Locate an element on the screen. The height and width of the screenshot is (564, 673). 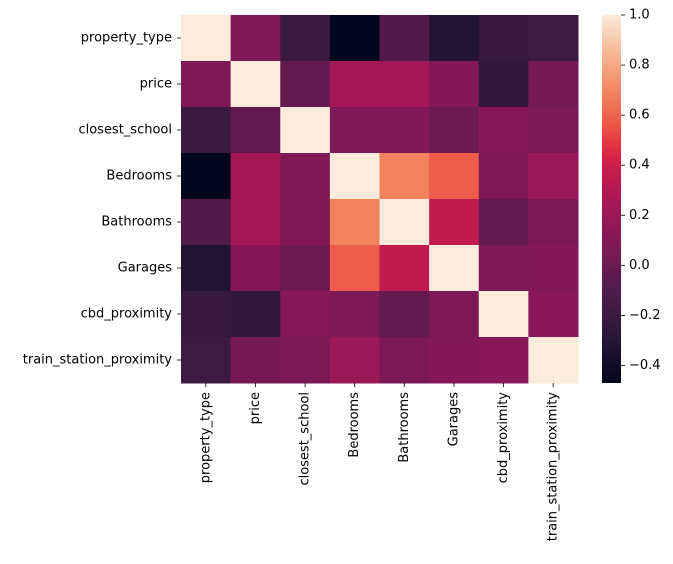
colorbar: −0.4 −0.2 0.0 0.2 0.4 0.6 0.8 1.0 is located at coordinates (631, 195).